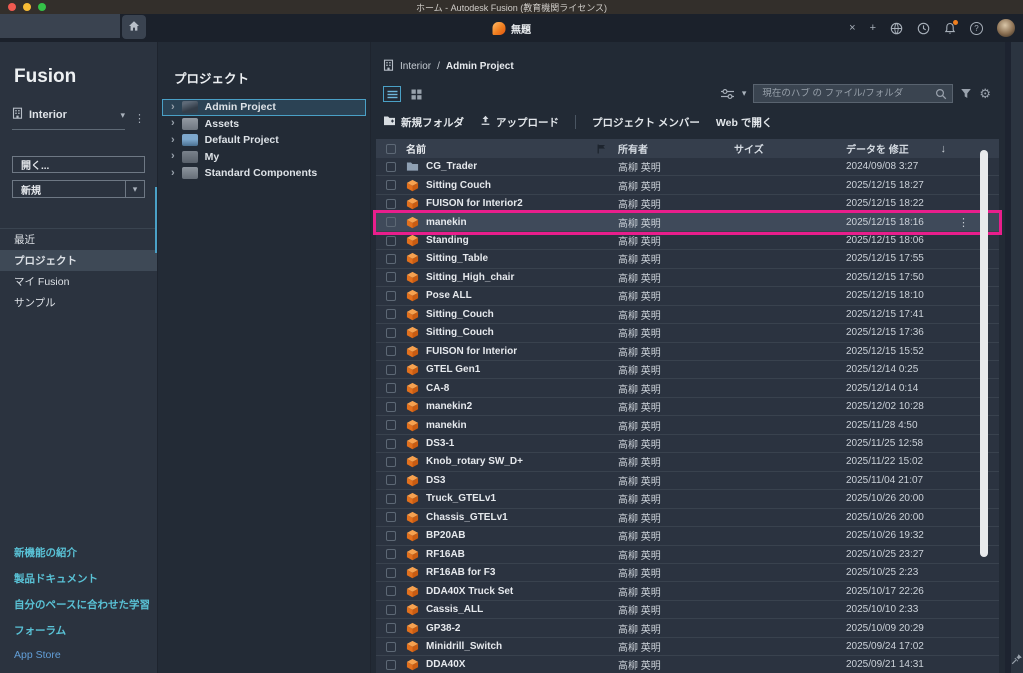 Image resolution: width=1023 pixels, height=673 pixels. Describe the element at coordinates (633, 150) in the screenshot. I see `column-owner: 所有者` at that location.